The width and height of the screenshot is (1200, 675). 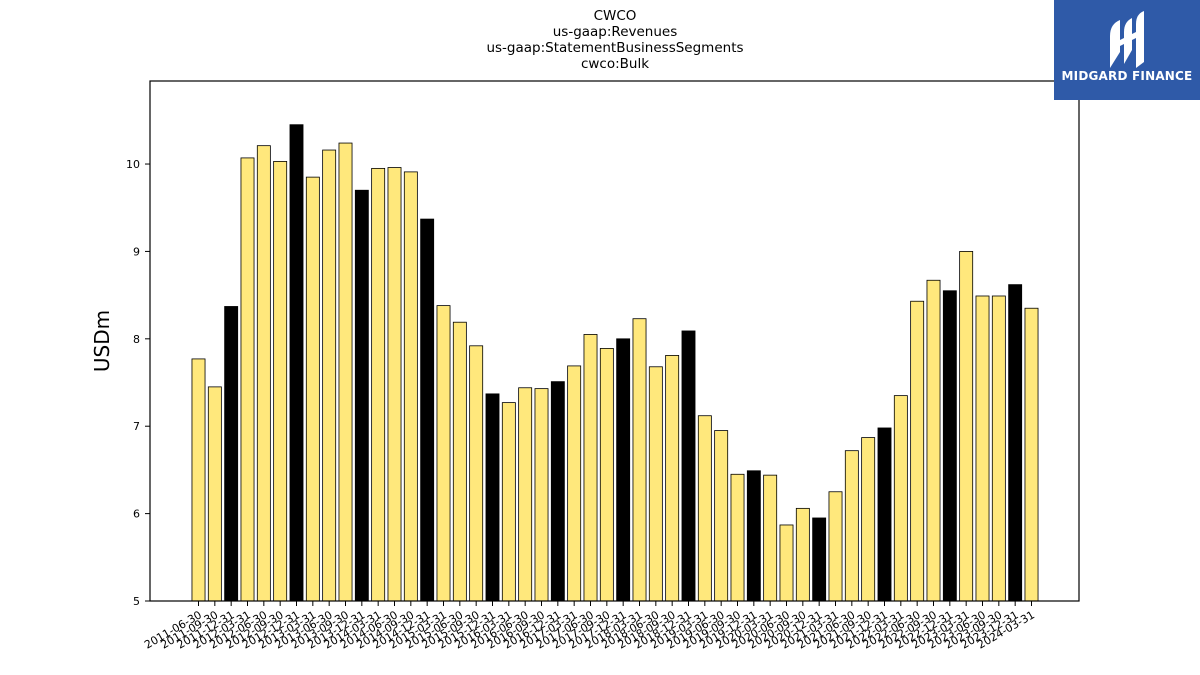 I want to click on title-line-2: us-gaap:Revenues, so click(x=615, y=32).